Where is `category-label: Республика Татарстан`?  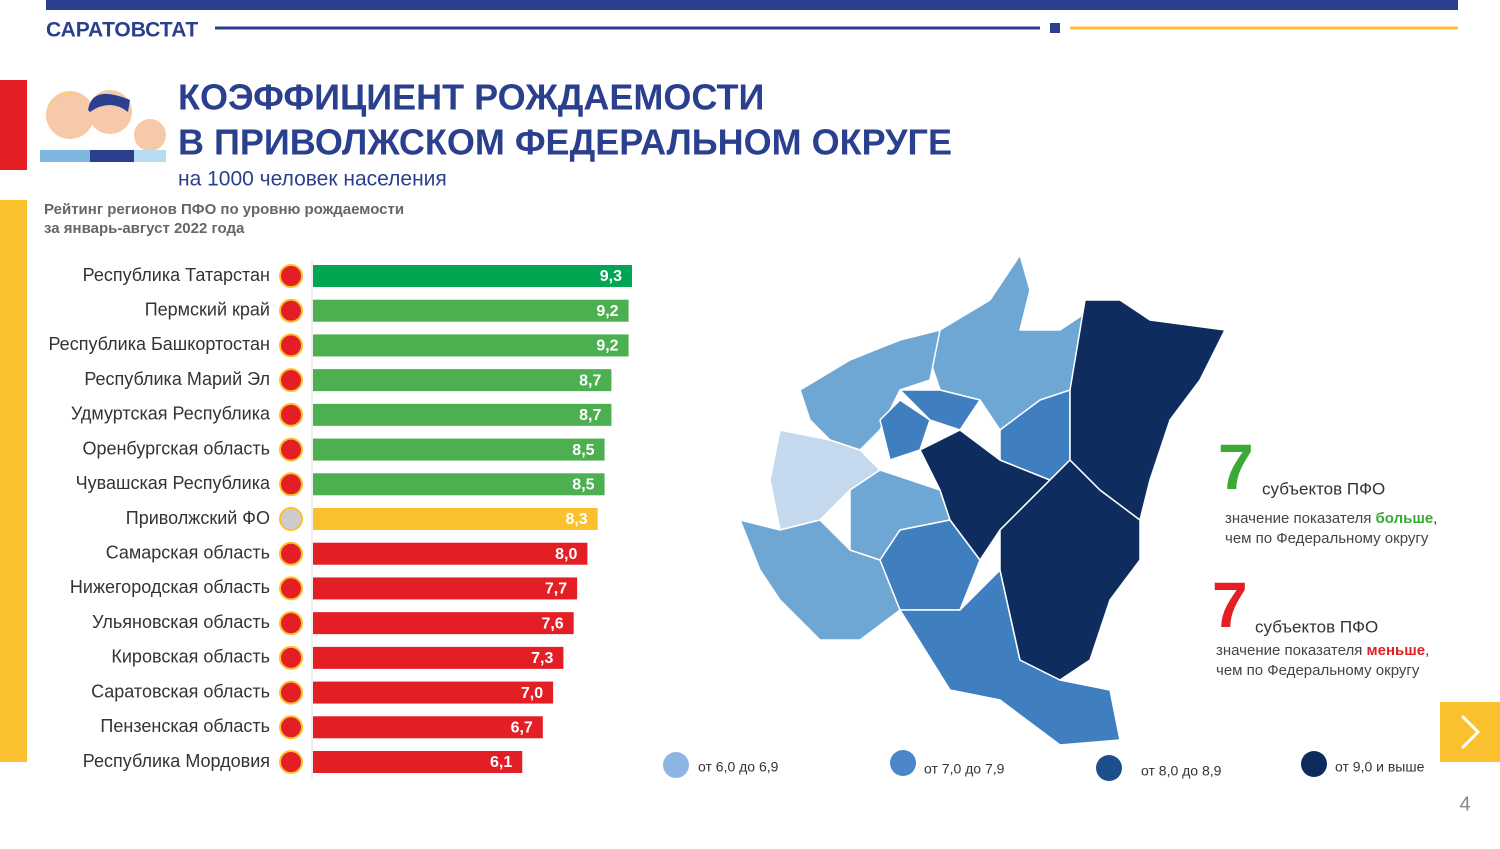 category-label: Республика Татарстан is located at coordinates (176, 275).